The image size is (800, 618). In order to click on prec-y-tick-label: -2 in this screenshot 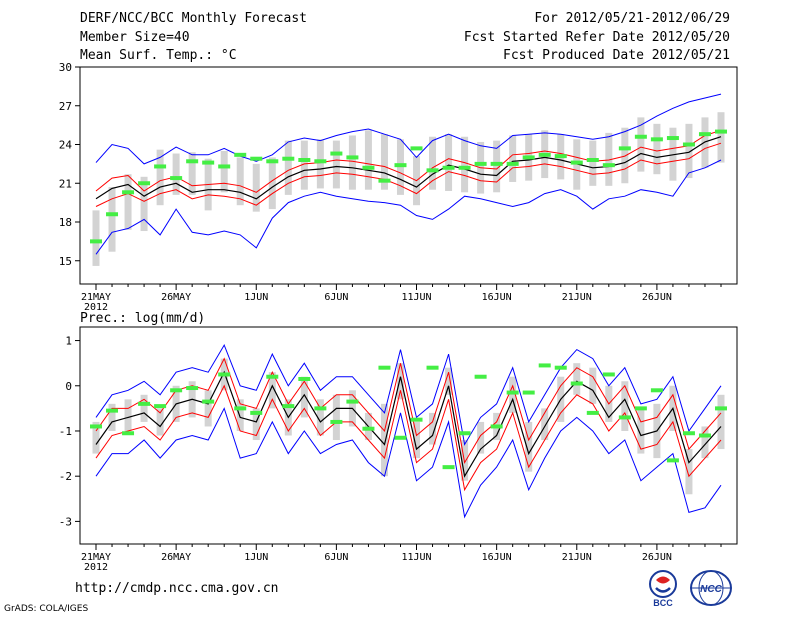, I will do `click(65, 476)`.